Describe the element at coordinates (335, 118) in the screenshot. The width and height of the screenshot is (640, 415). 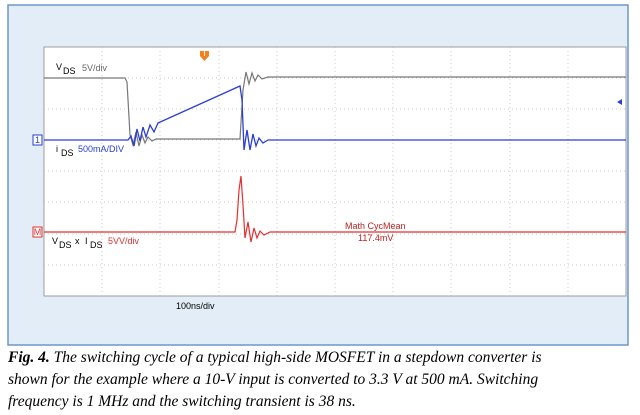
I see `ids-trace` at that location.